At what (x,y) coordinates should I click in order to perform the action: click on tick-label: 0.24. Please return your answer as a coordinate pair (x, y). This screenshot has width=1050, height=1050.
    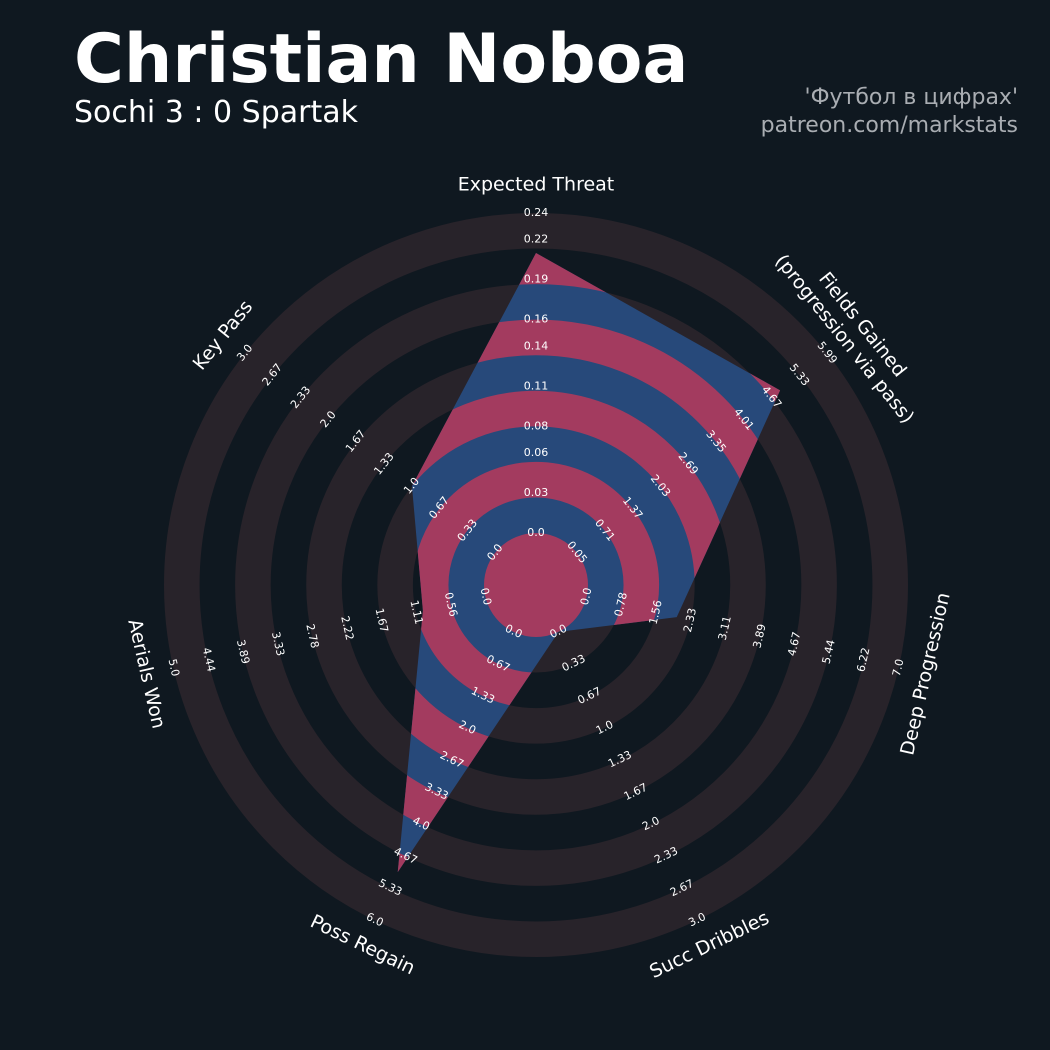
    Looking at the image, I should click on (536, 212).